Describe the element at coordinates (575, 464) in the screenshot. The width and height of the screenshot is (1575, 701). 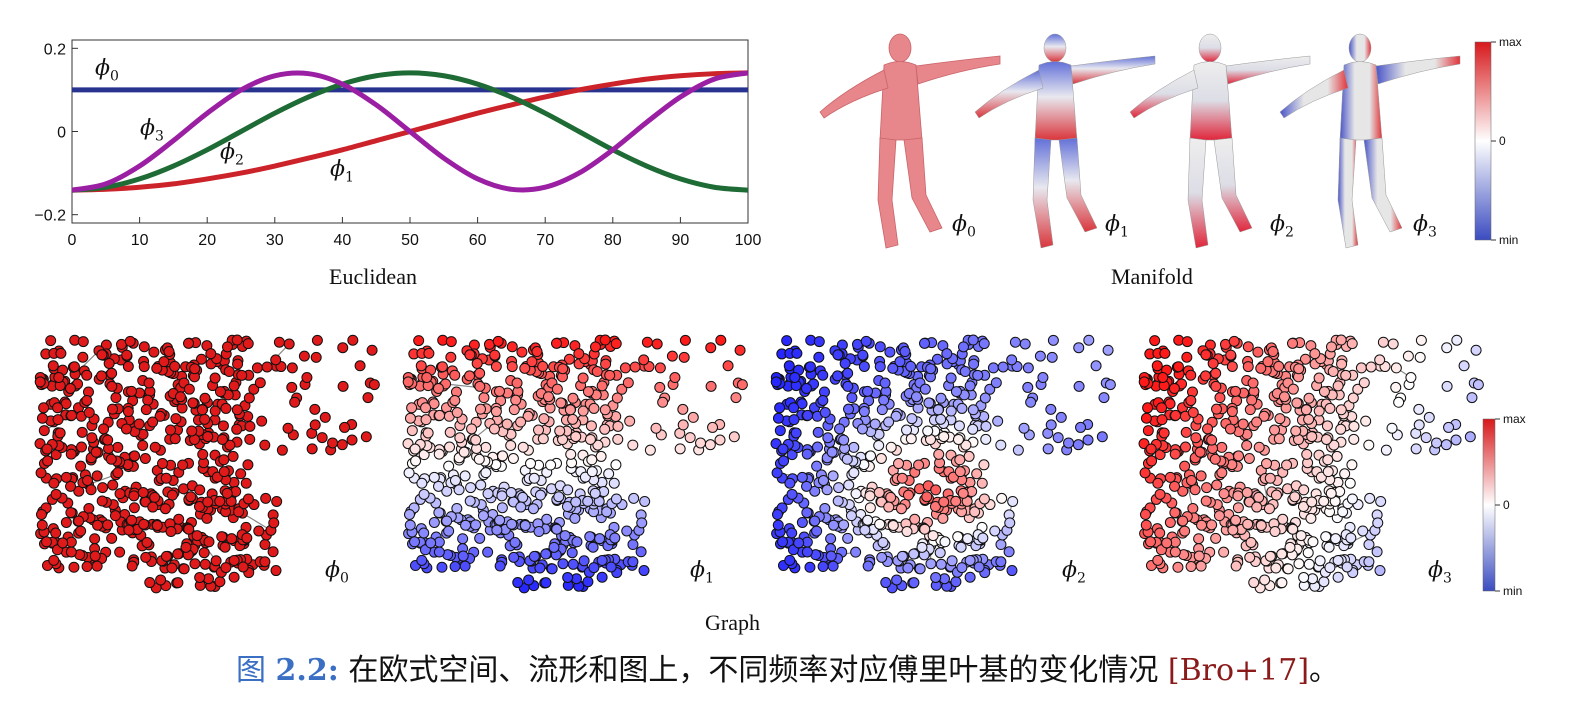
I see `graph-panel-phi1` at that location.